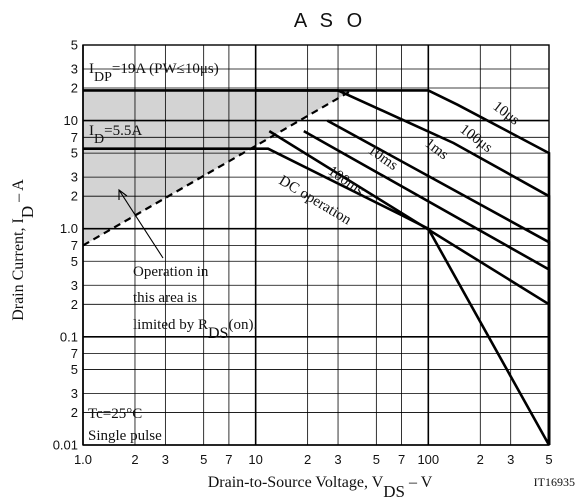  I want to click on y-axis-label: Drain Current, ID – A, so click(23, 250).